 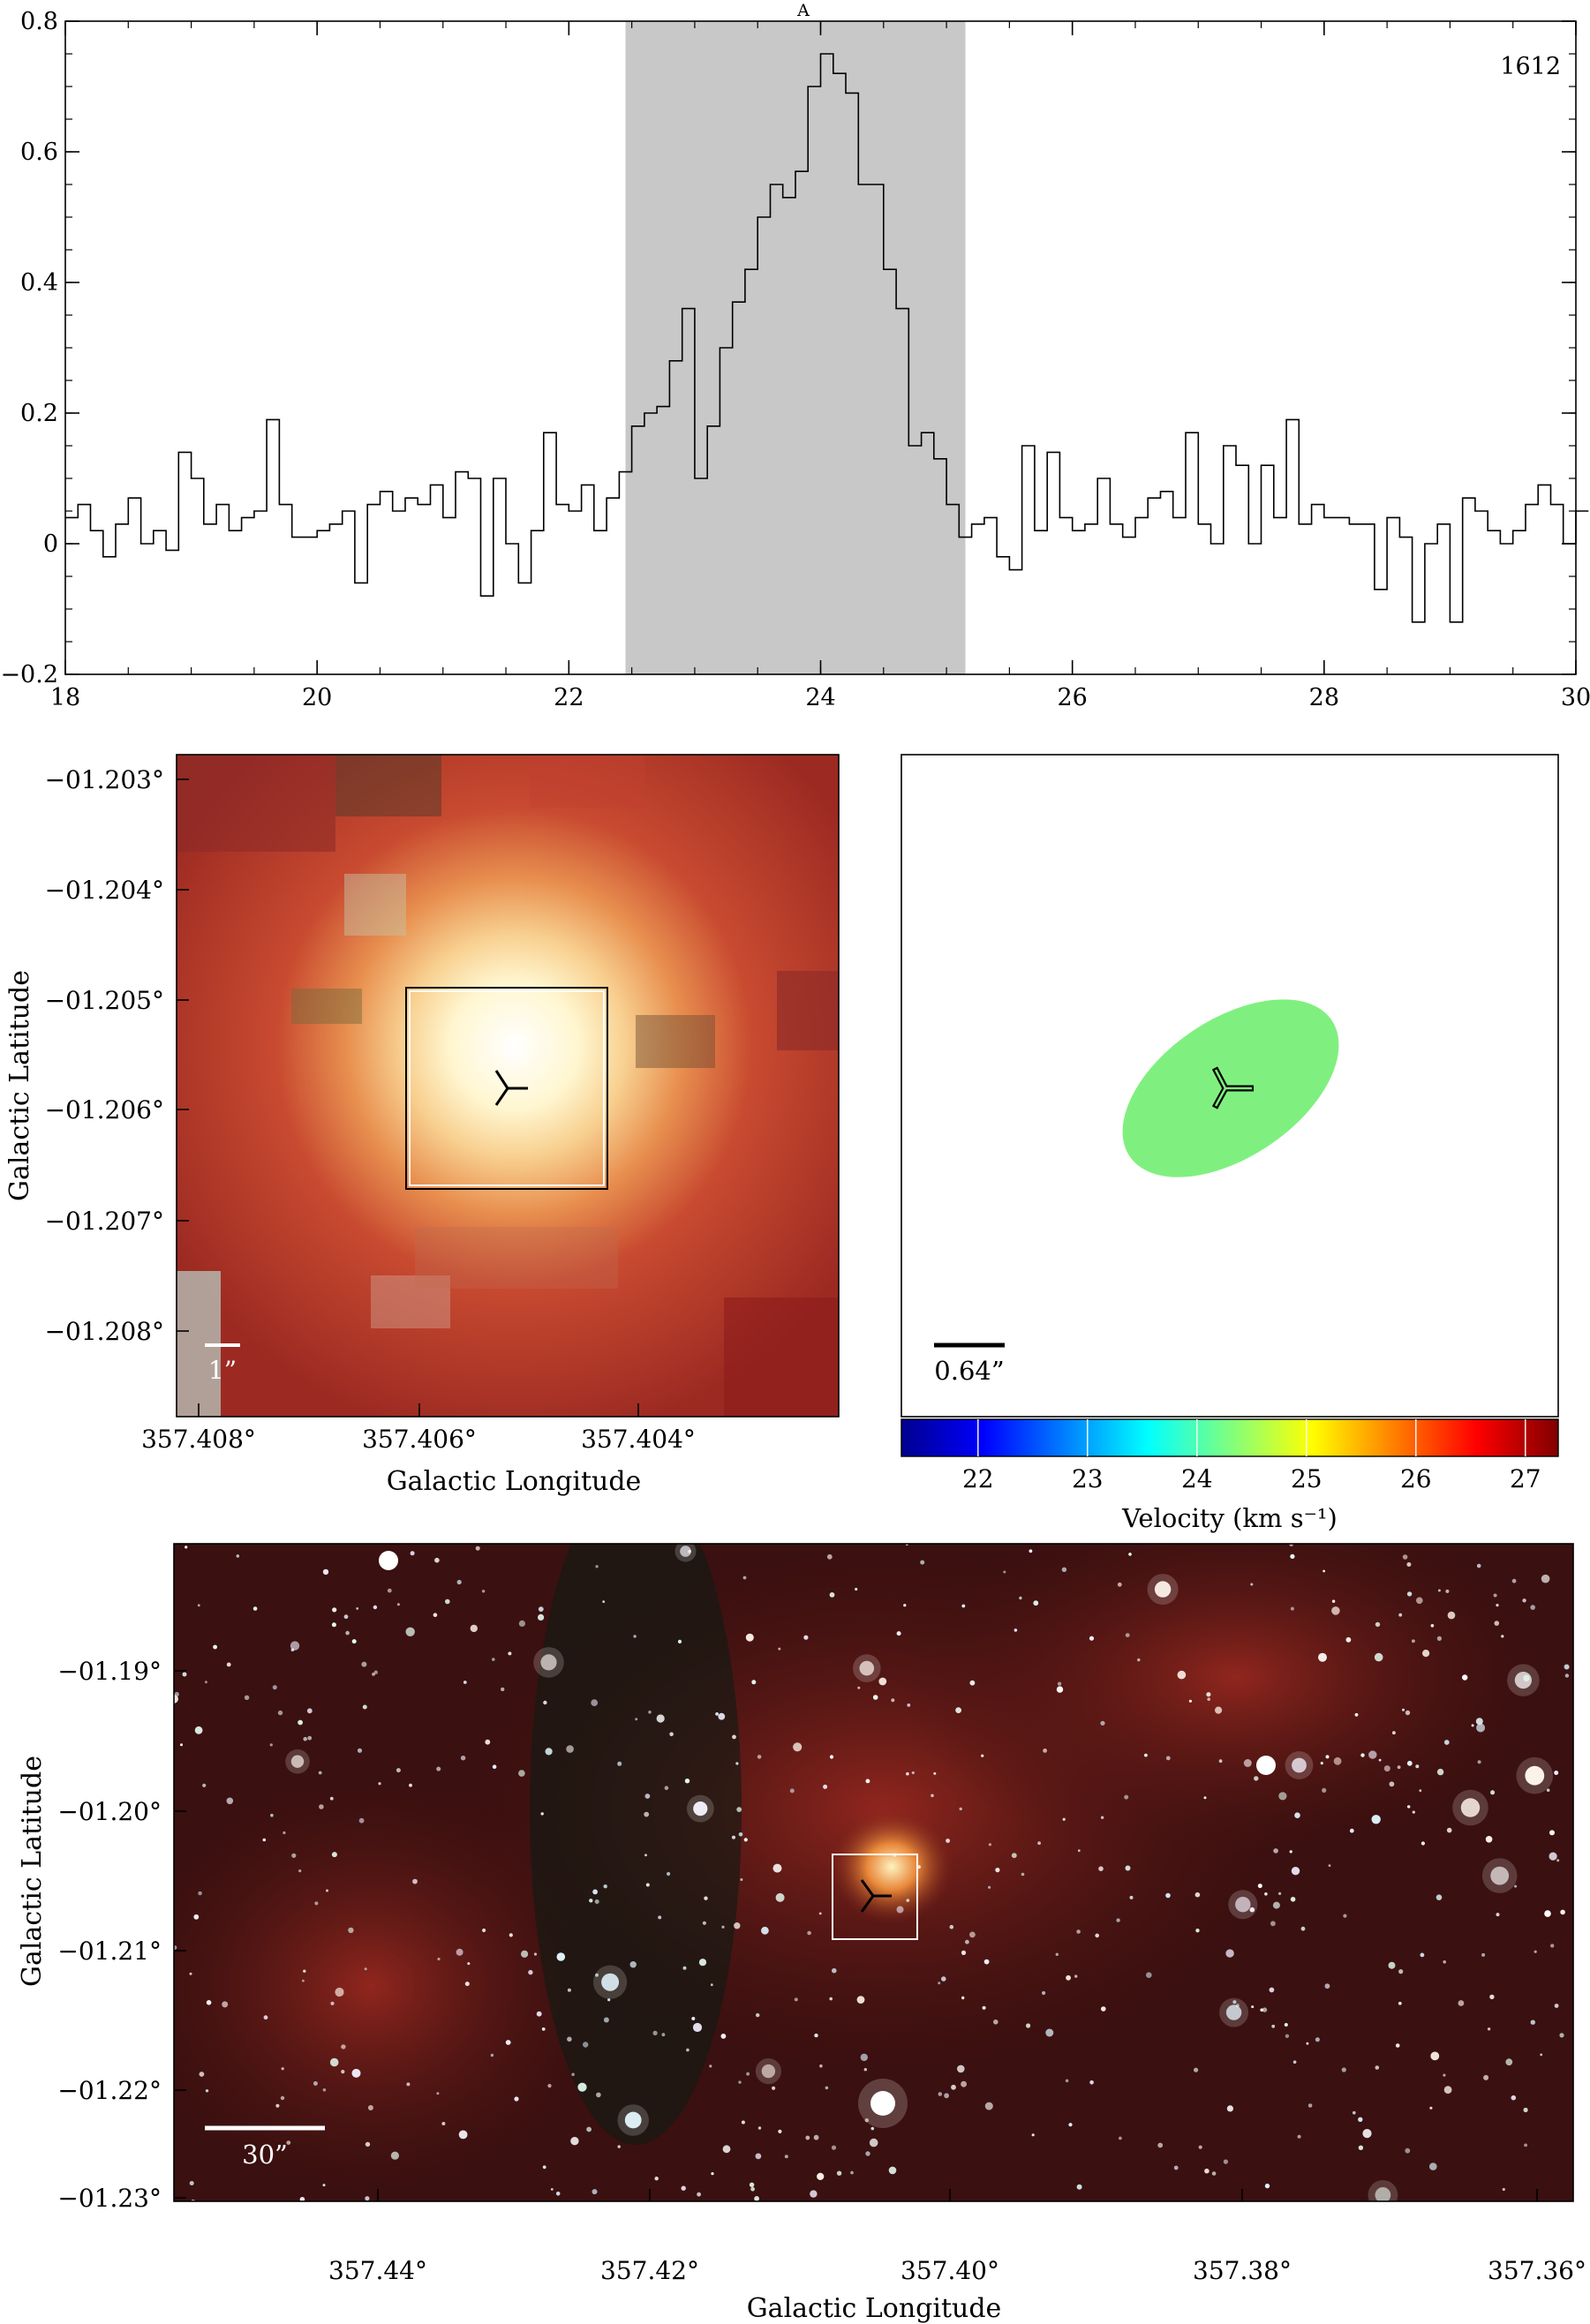 I want to click on wide-x-tick-label: 357.42°, so click(x=649, y=2270).